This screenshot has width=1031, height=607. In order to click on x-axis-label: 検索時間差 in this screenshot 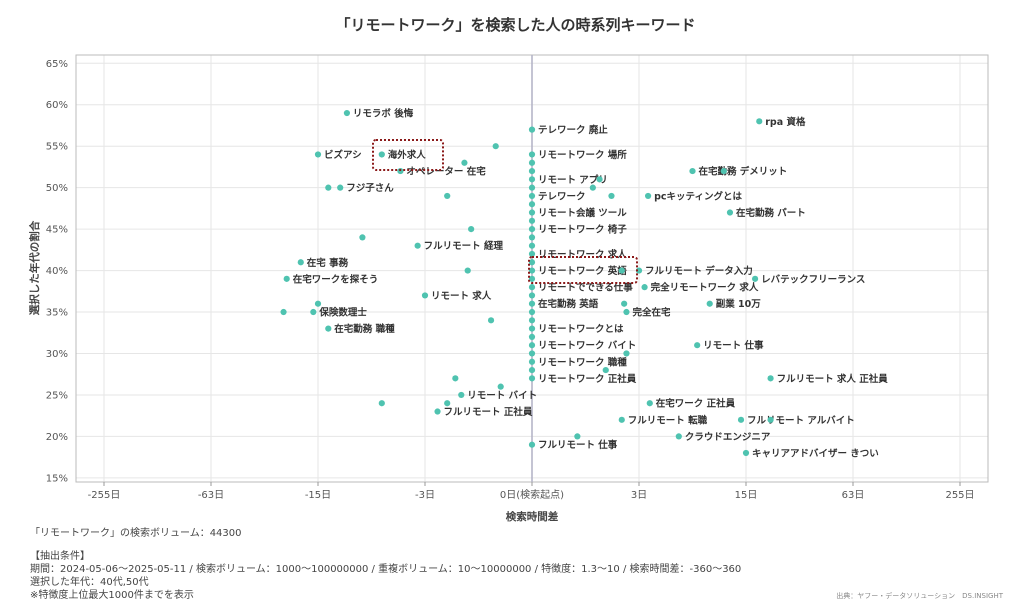, I will do `click(532, 516)`.